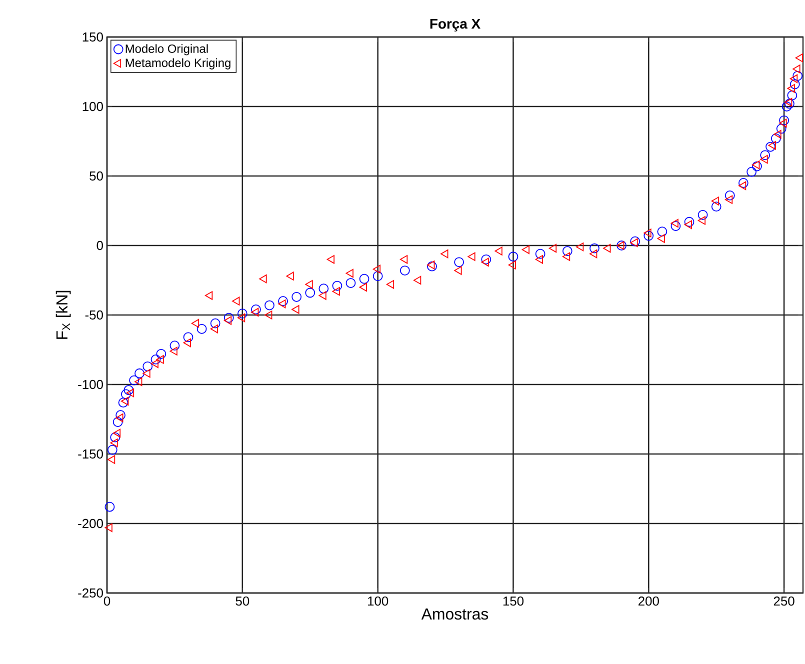 Image resolution: width=805 pixels, height=664 pixels. What do you see at coordinates (107, 601) in the screenshot?
I see `x-tick-label: 0` at bounding box center [107, 601].